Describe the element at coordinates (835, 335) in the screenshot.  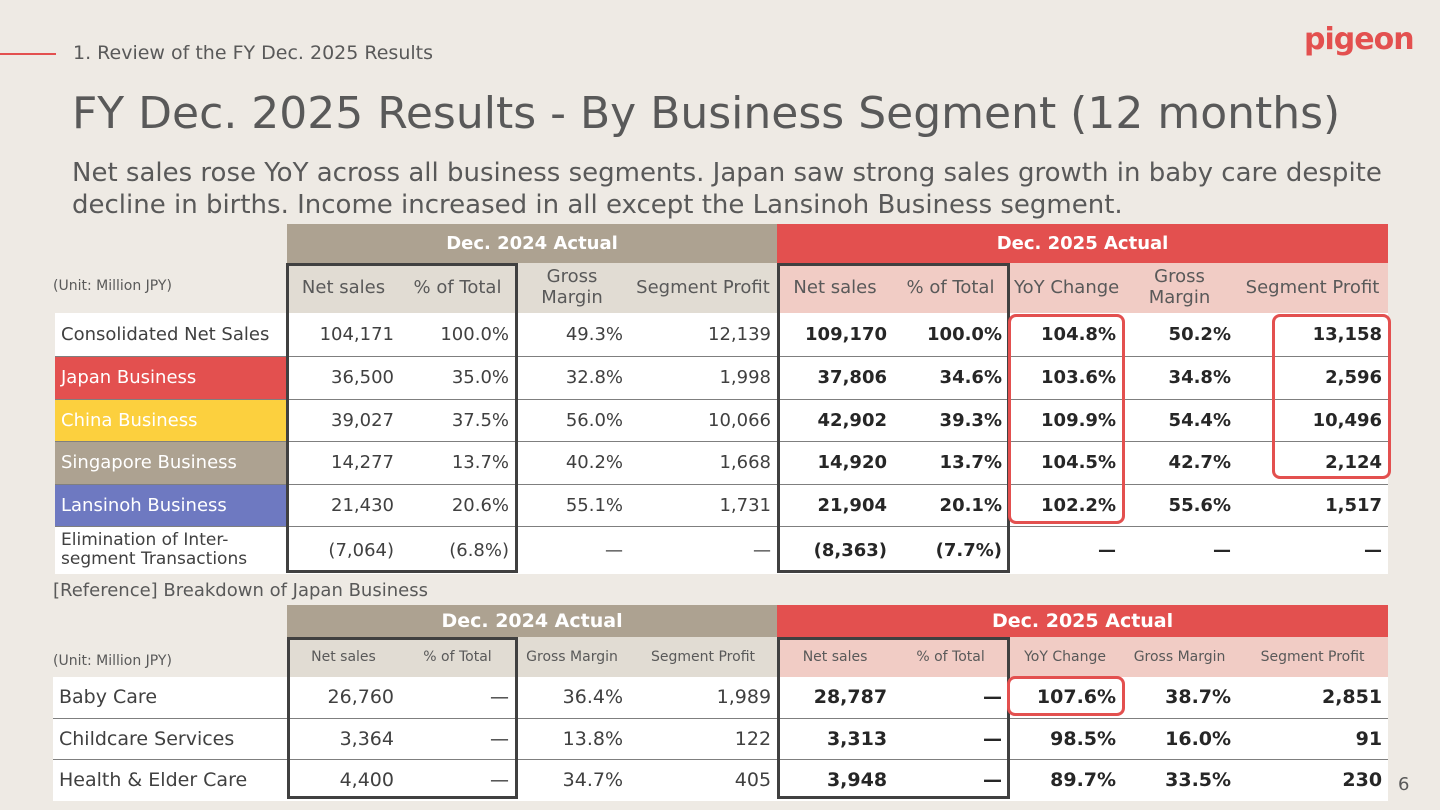
I see `table-cell: 109,170` at that location.